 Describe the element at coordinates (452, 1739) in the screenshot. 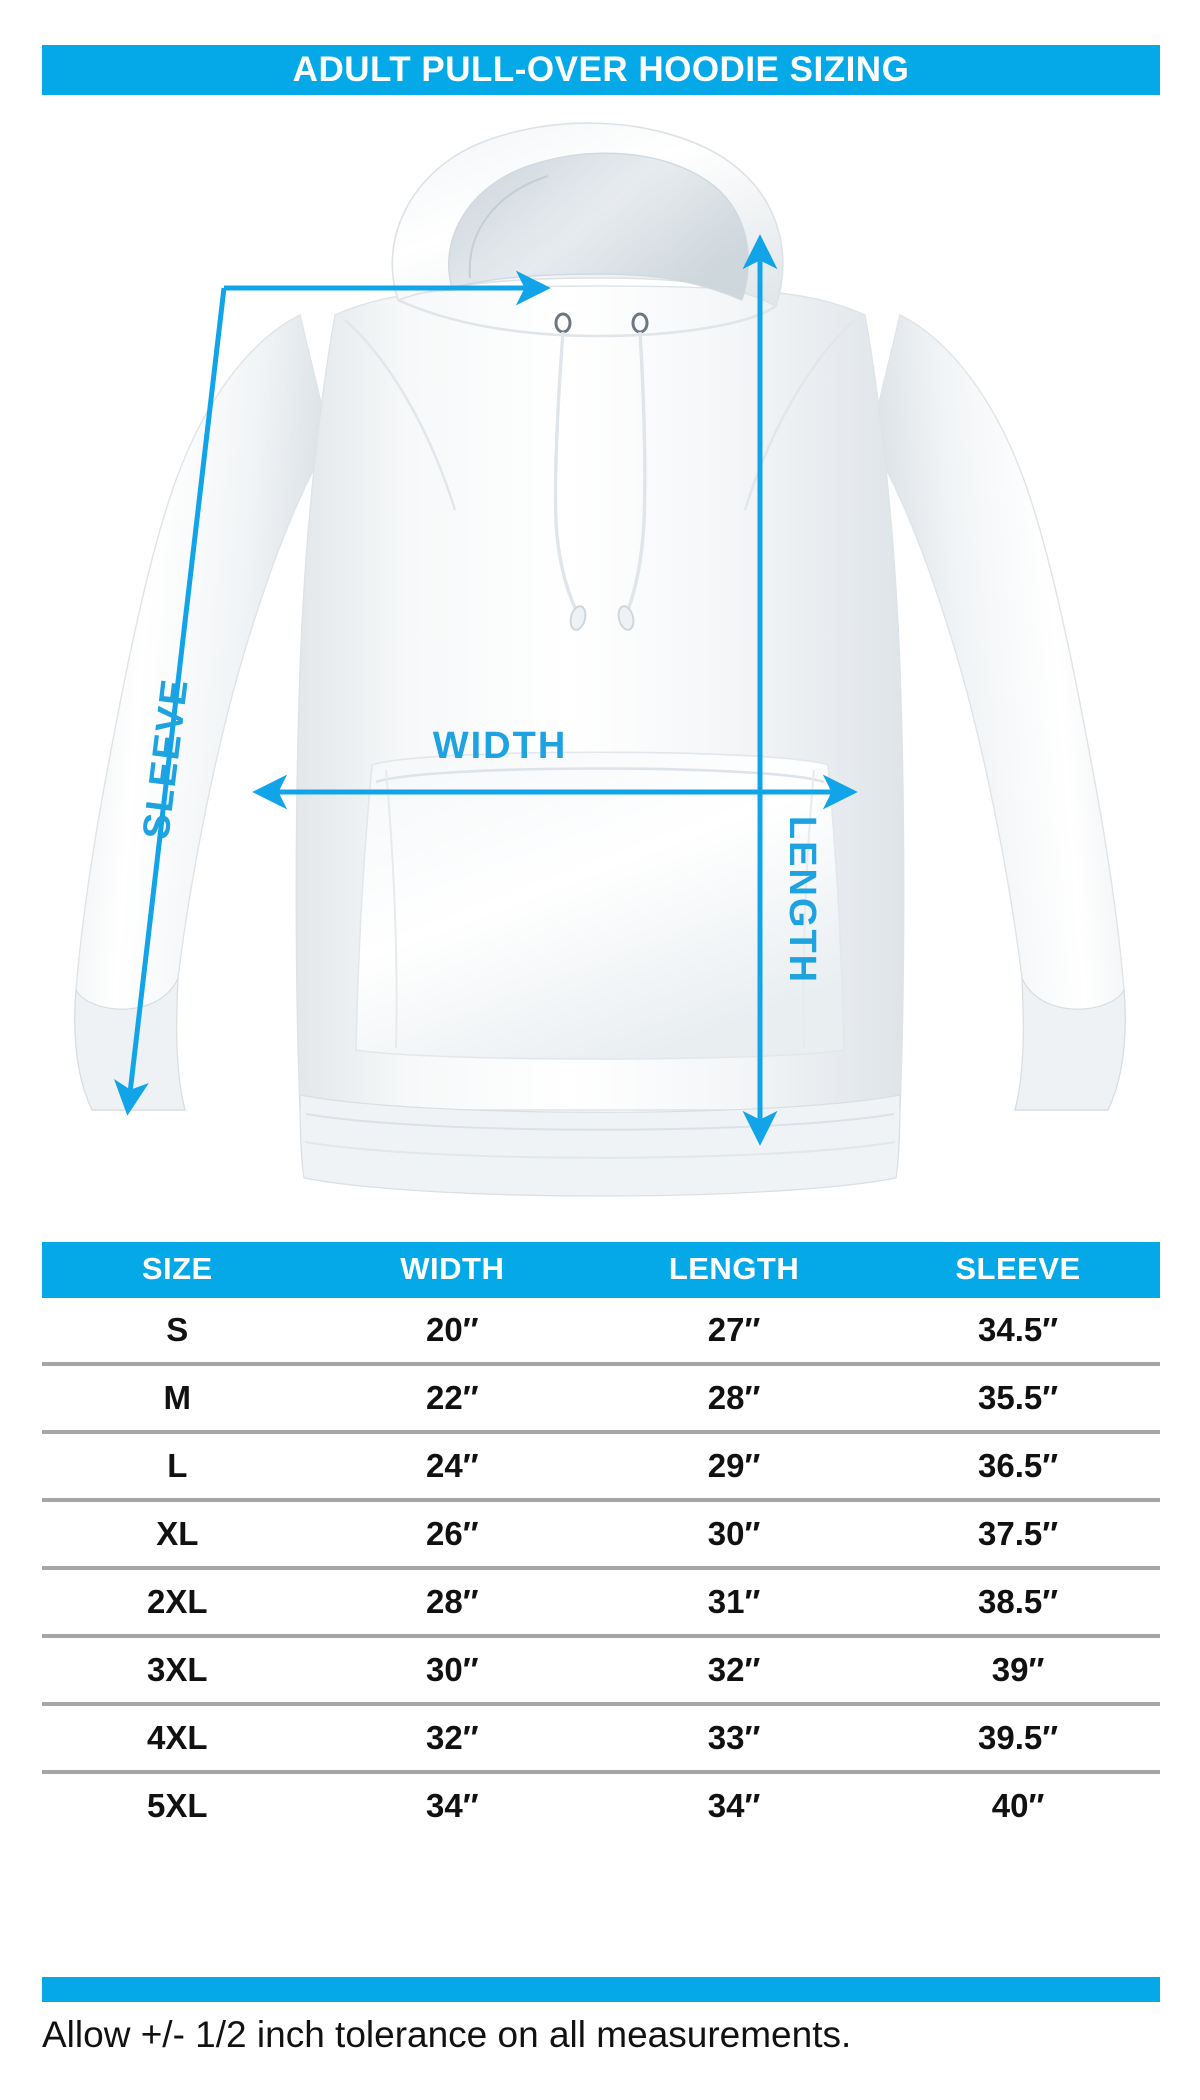

I see `cell-width: 32″` at that location.